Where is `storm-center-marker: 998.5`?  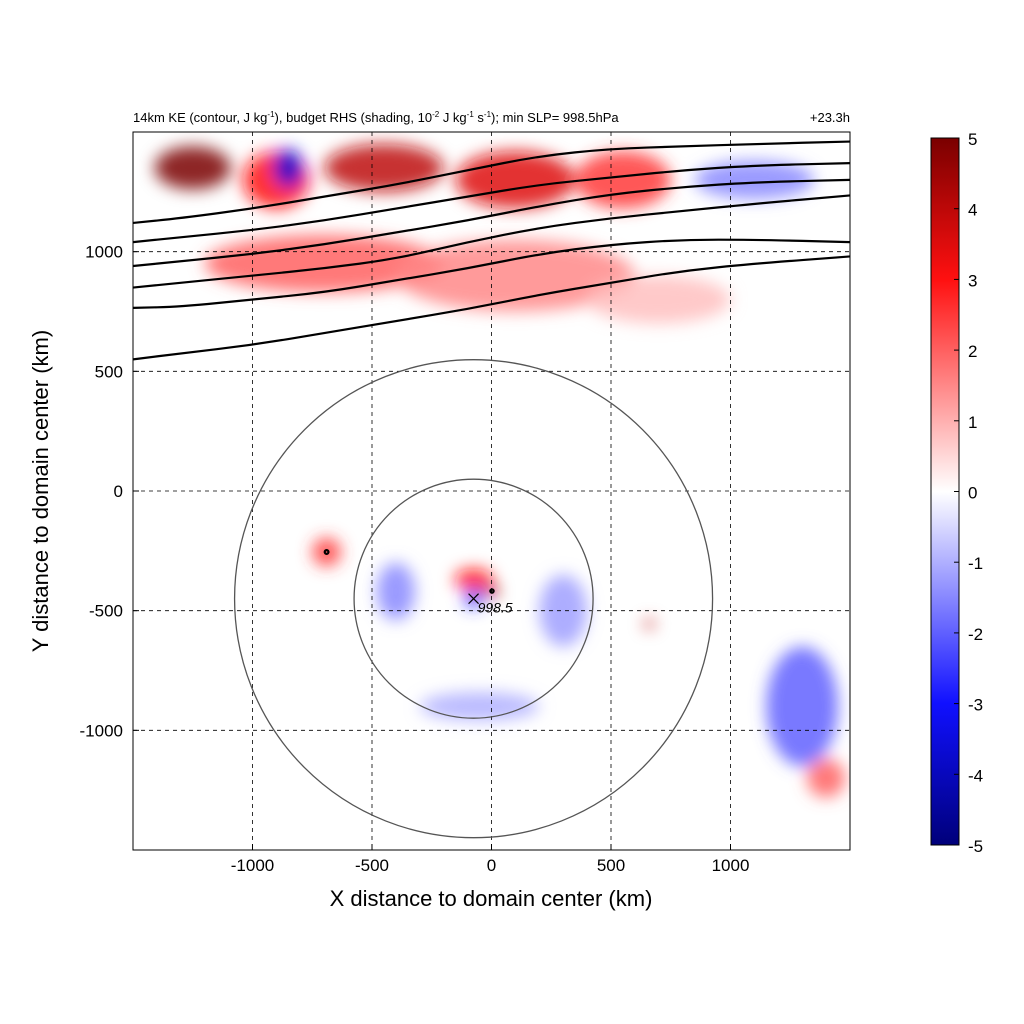
storm-center-marker: 998.5 is located at coordinates (490, 604).